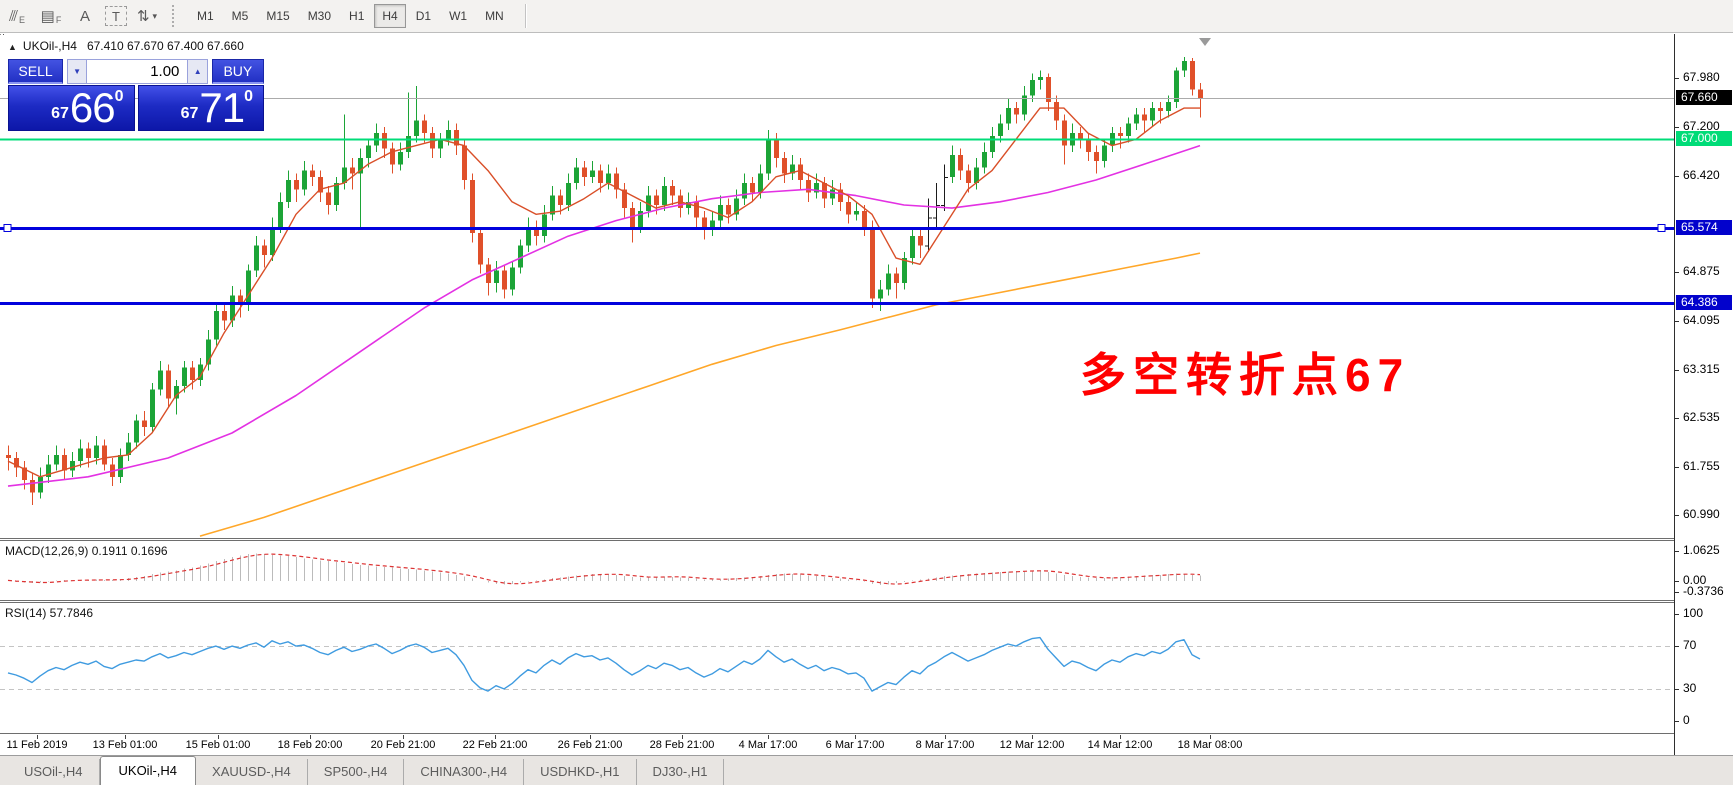 This screenshot has height=785, width=1733. I want to click on timeframe-m15-button: M15, so click(277, 16).